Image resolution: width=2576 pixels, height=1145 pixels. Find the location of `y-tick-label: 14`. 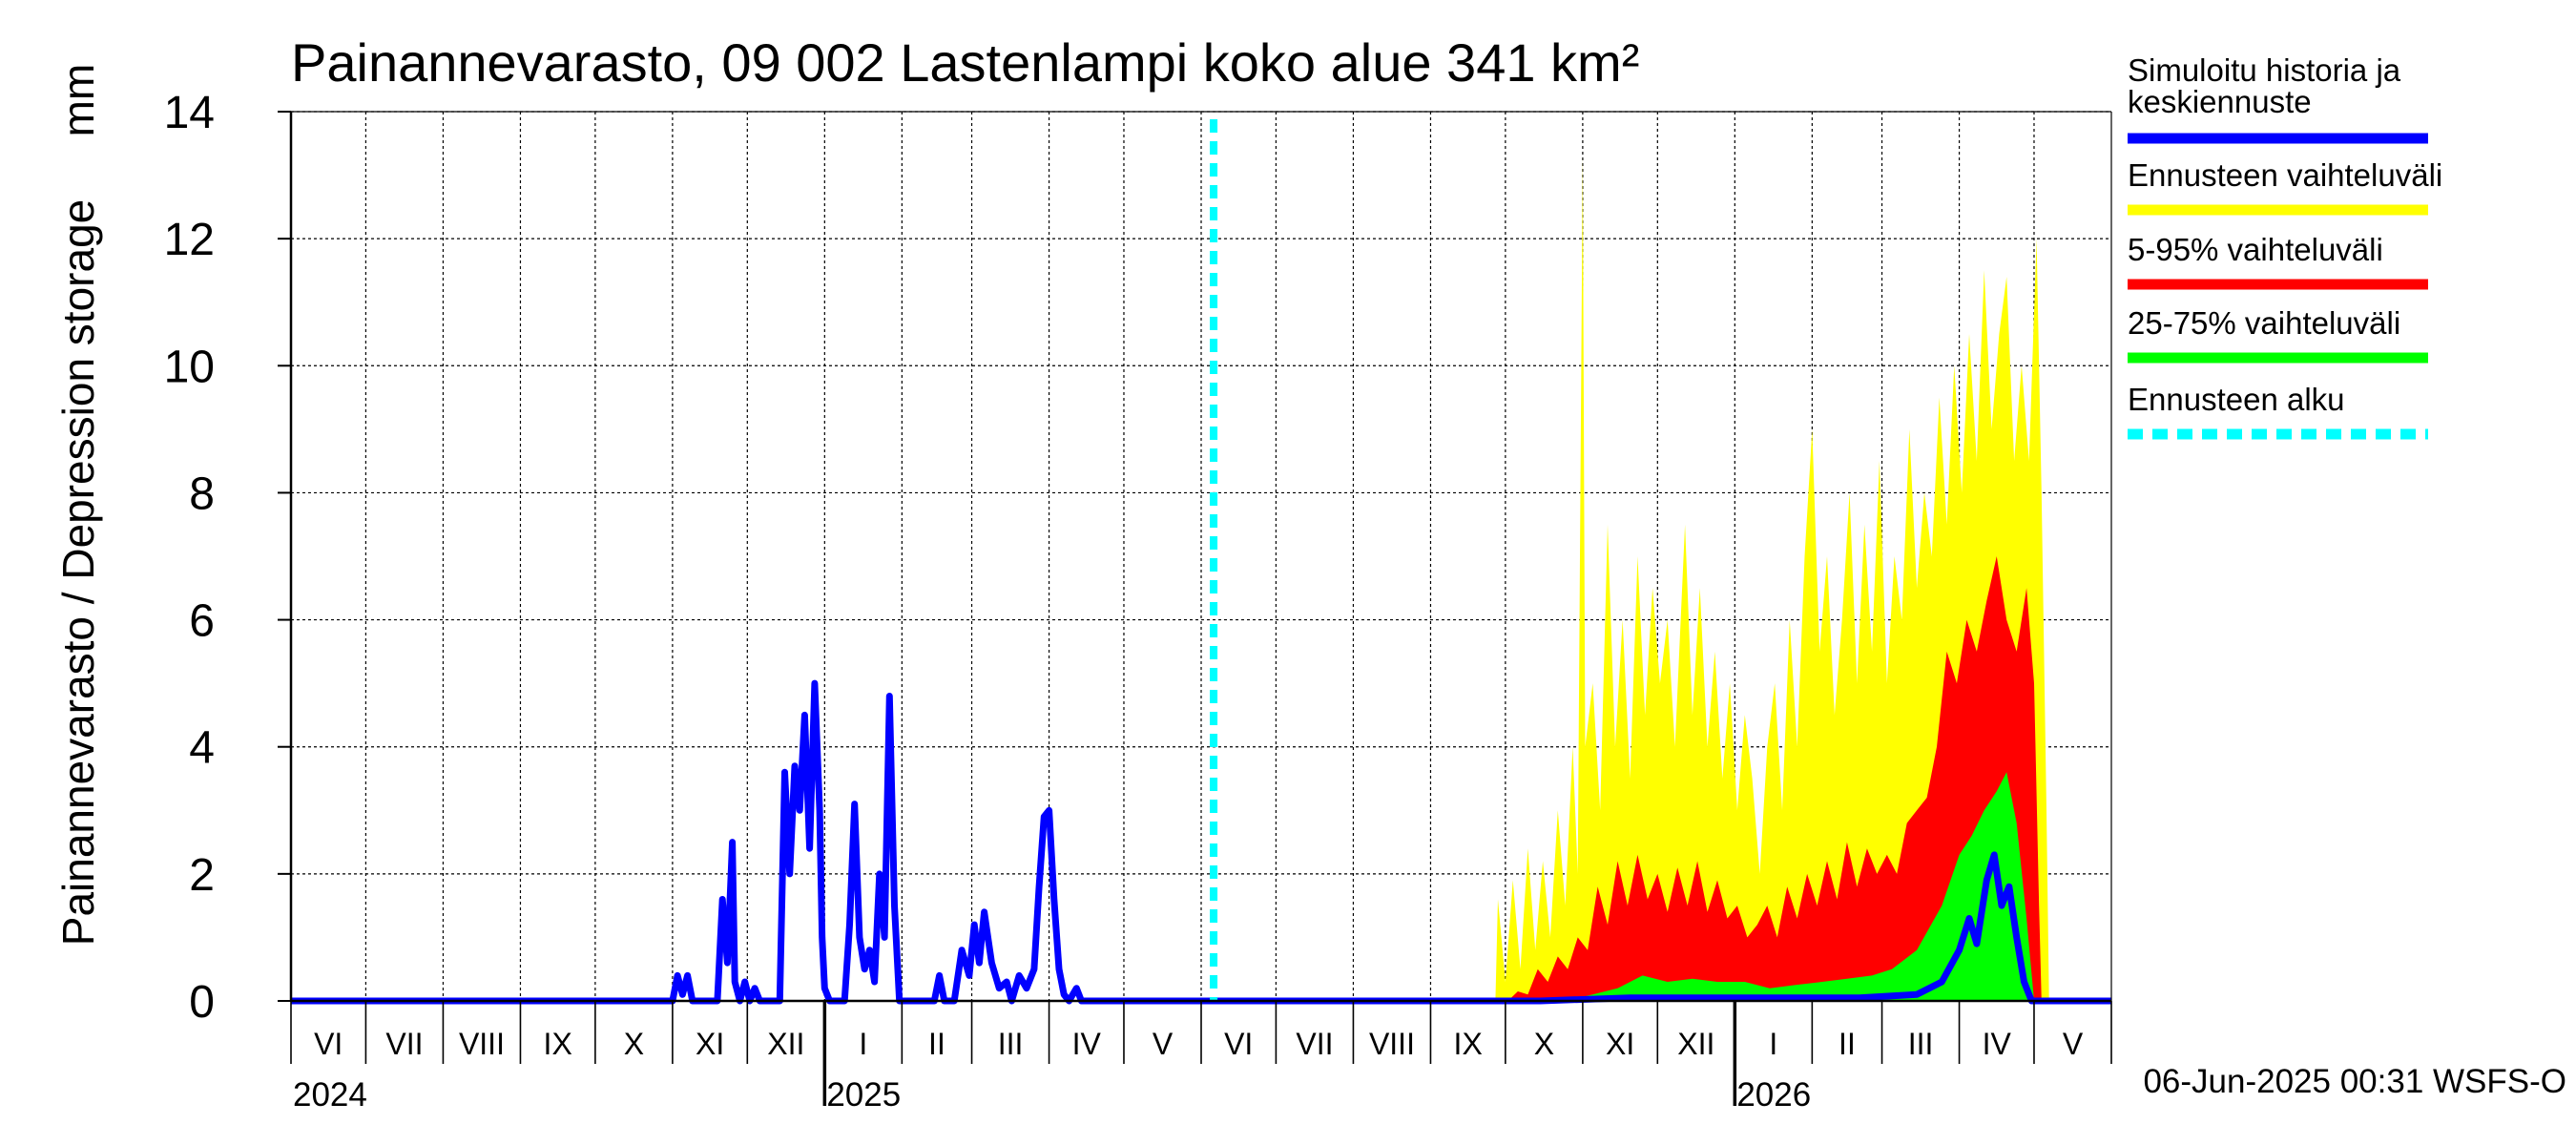

y-tick-label: 14 is located at coordinates (189, 113).